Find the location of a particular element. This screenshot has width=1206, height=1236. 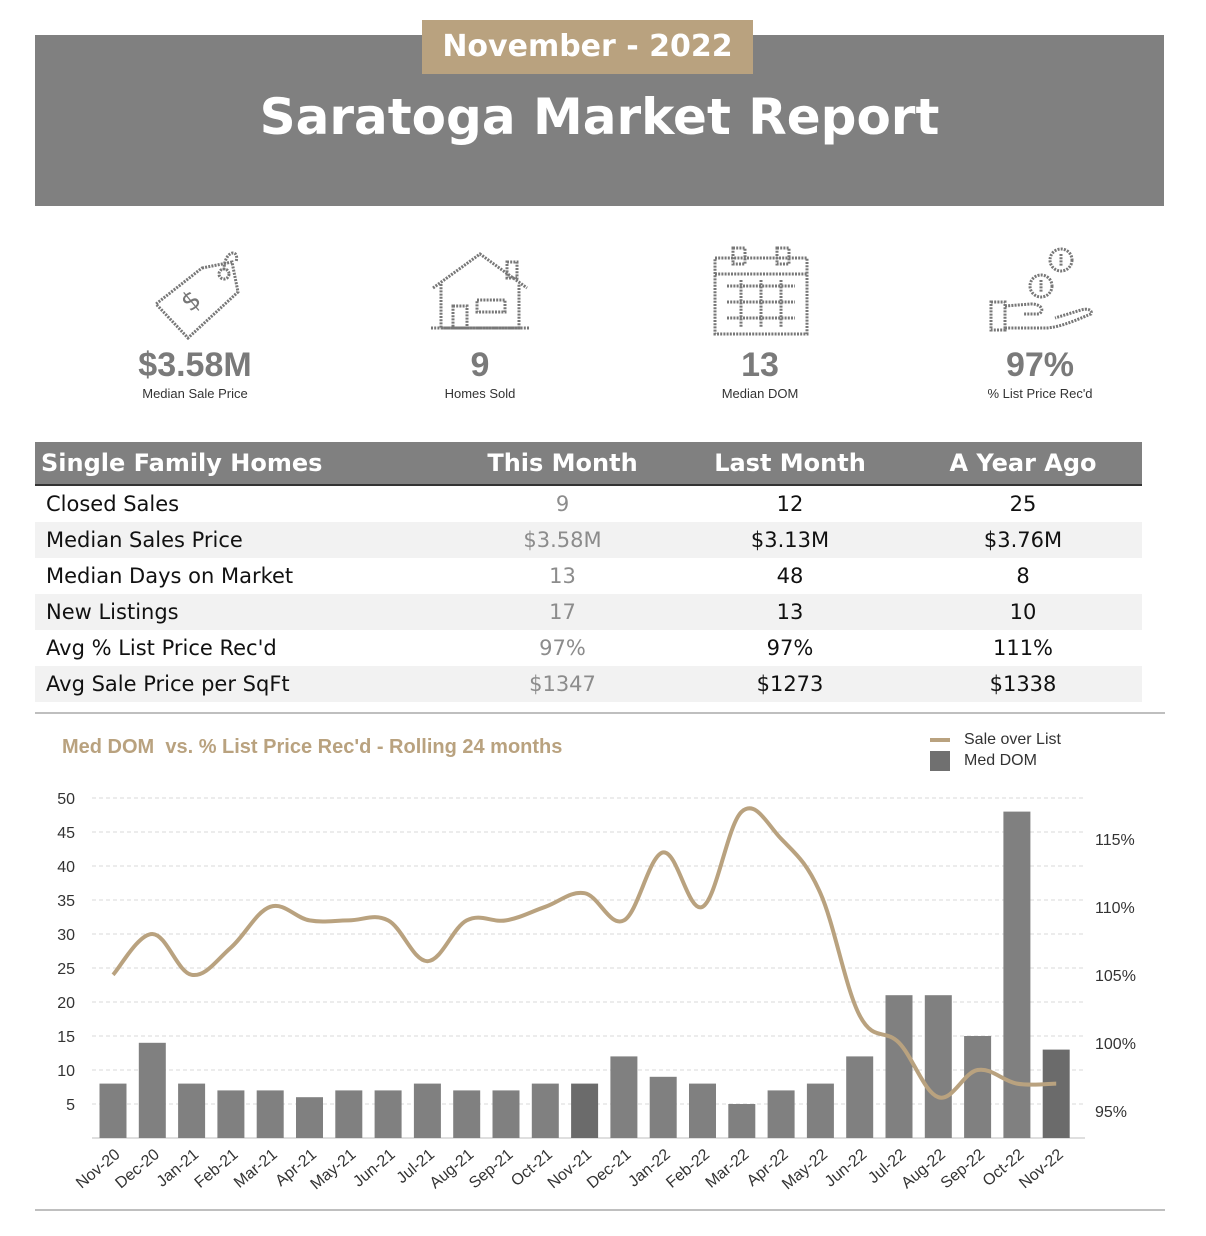

chart-legend: Sale over List Med DOM is located at coordinates (995, 750).